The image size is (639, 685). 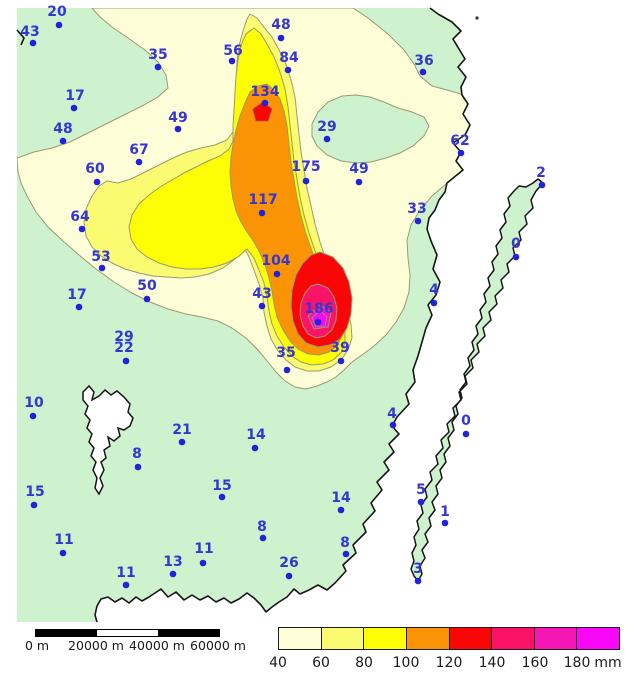 I want to click on station-value-label: 15, so click(x=221, y=486).